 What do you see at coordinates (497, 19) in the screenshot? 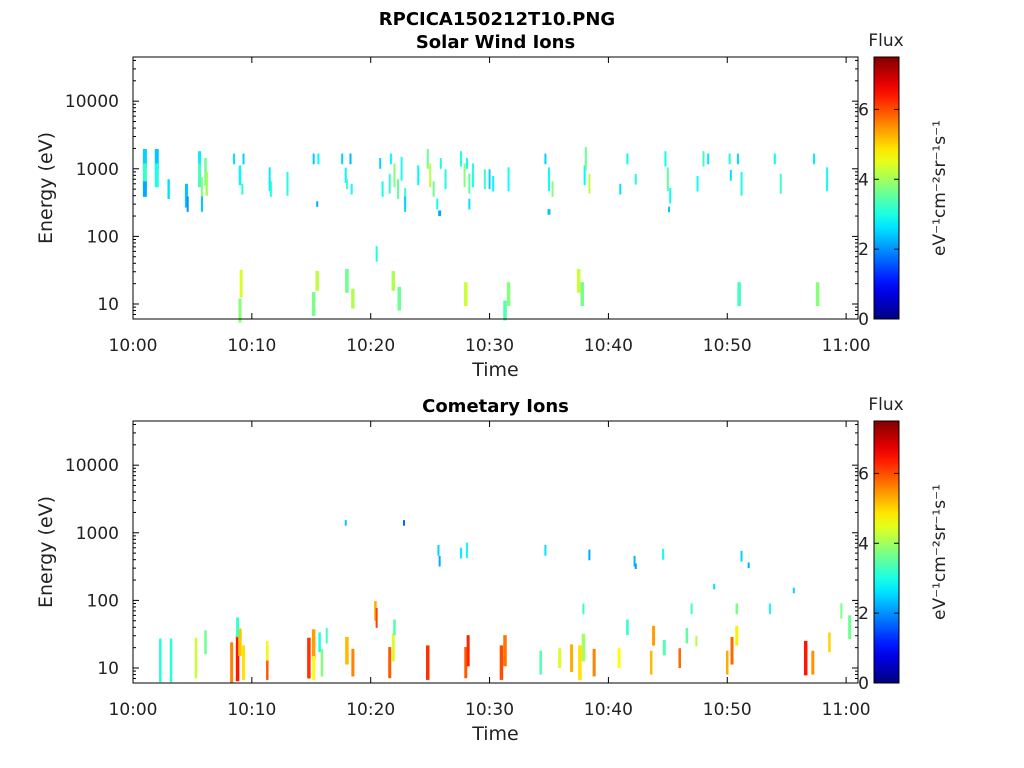
I see `figure-title: RPCICA150212T10.PNG` at bounding box center [497, 19].